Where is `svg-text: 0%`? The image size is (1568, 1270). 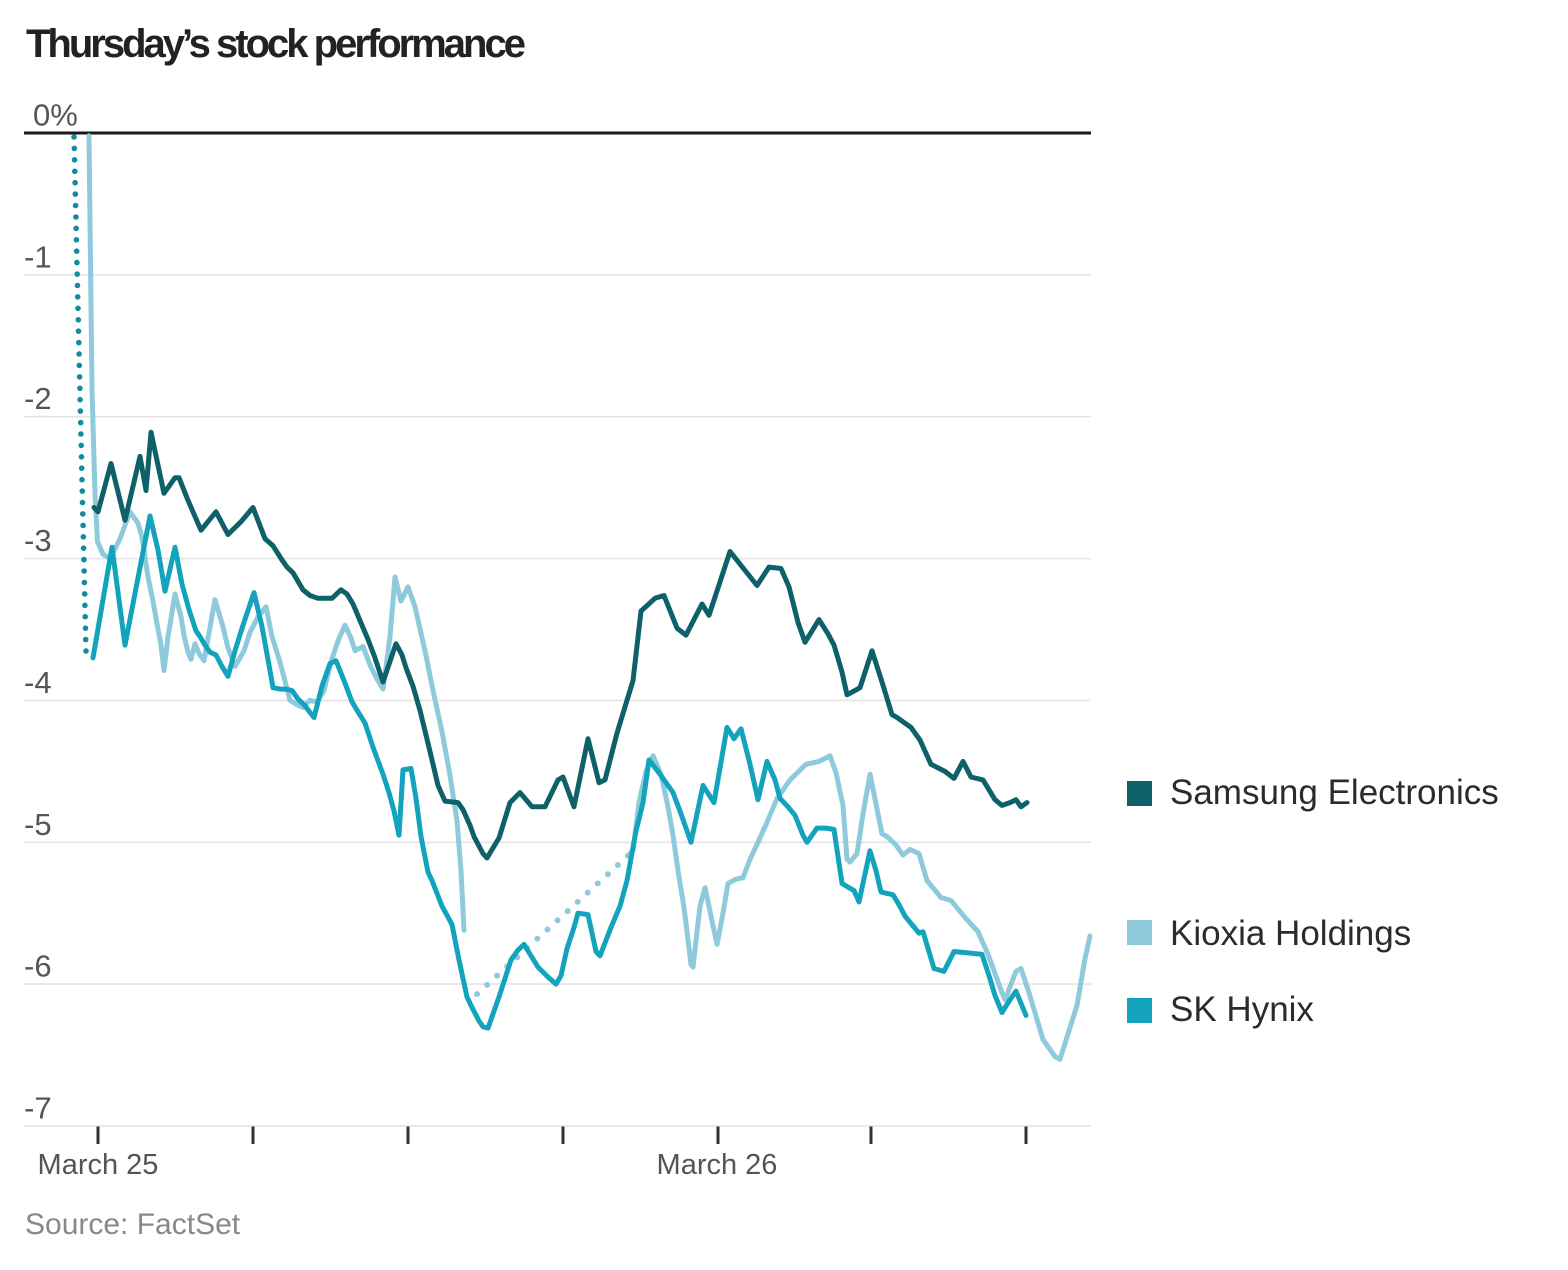 svg-text: 0% is located at coordinates (55, 115).